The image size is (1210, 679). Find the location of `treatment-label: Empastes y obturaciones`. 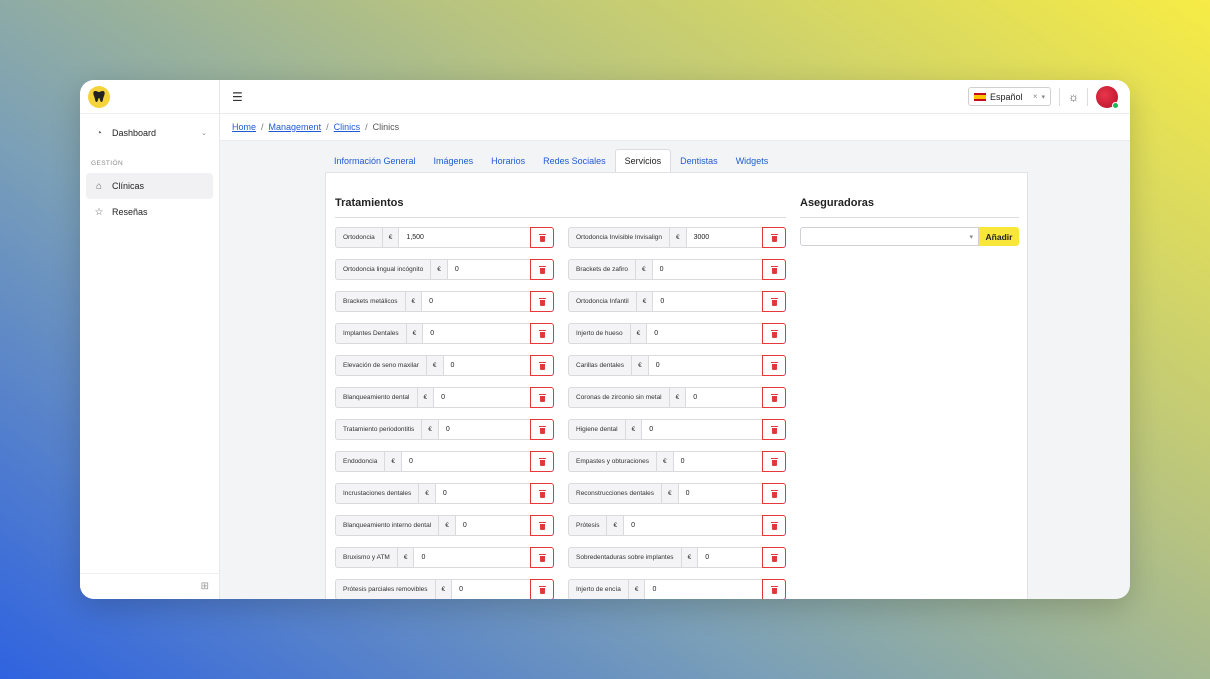

treatment-label: Empastes y obturaciones is located at coordinates (612, 461).